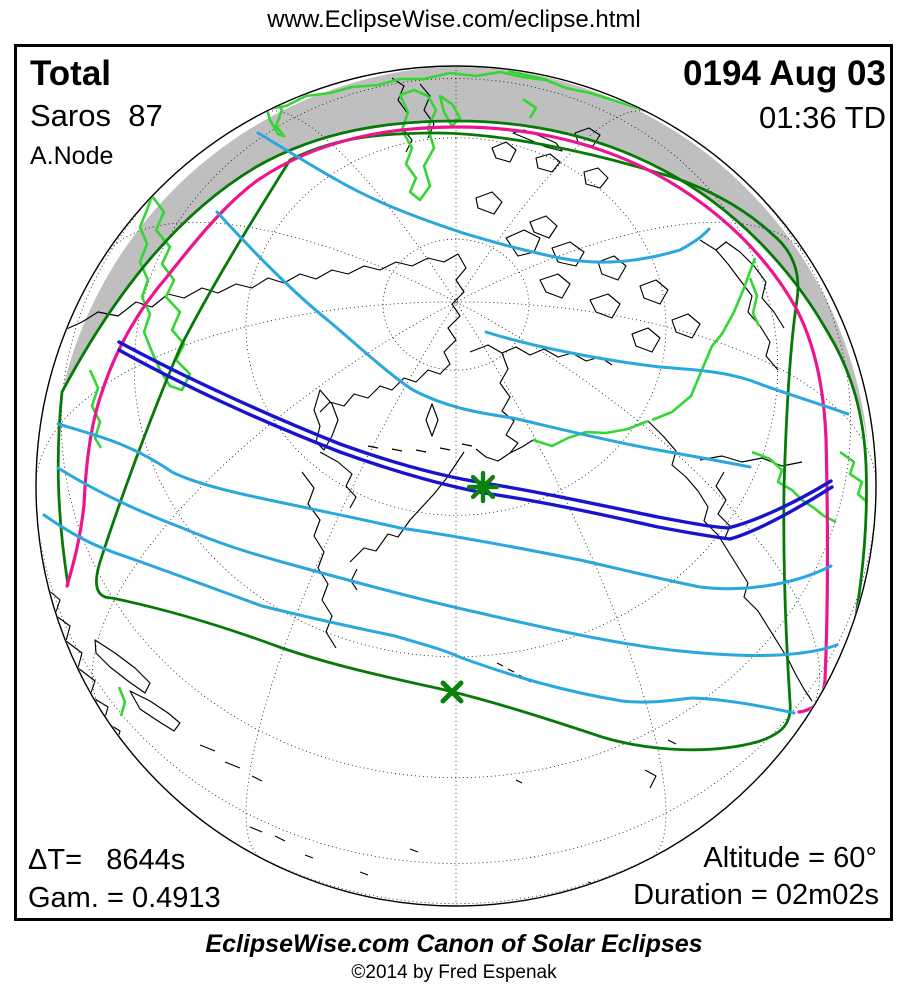  I want to click on greatest-eclipse-marker, so click(483, 487).